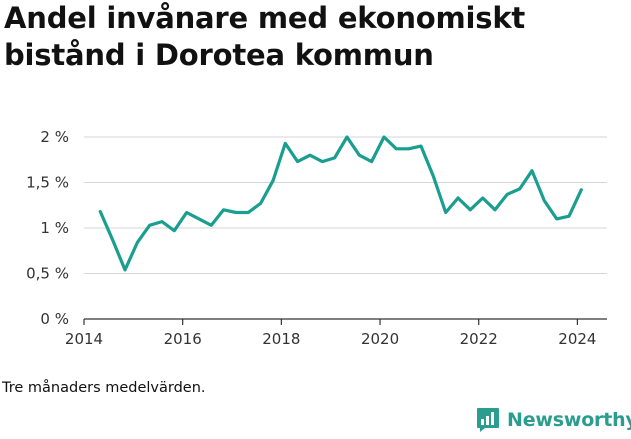 This screenshot has width=631, height=439. I want to click on y-tick-label: 1,5 %, so click(47, 183).